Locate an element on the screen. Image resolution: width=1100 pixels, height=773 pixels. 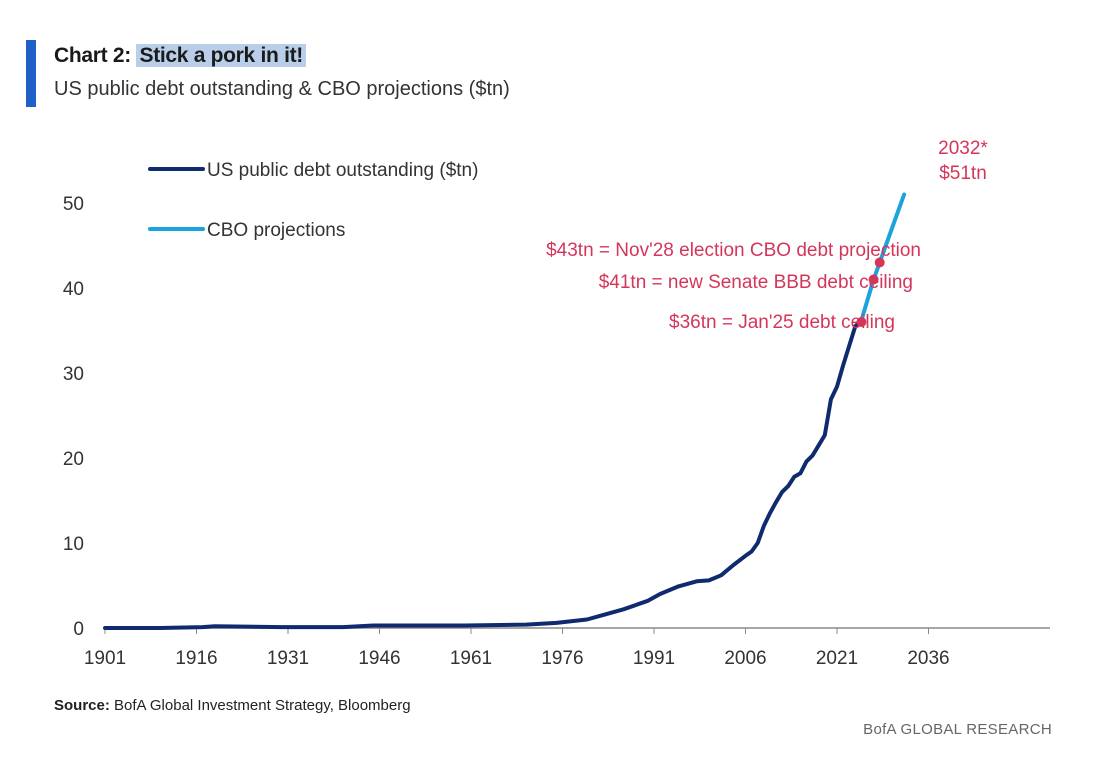
x-tick-label: 2006 is located at coordinates (745, 658).